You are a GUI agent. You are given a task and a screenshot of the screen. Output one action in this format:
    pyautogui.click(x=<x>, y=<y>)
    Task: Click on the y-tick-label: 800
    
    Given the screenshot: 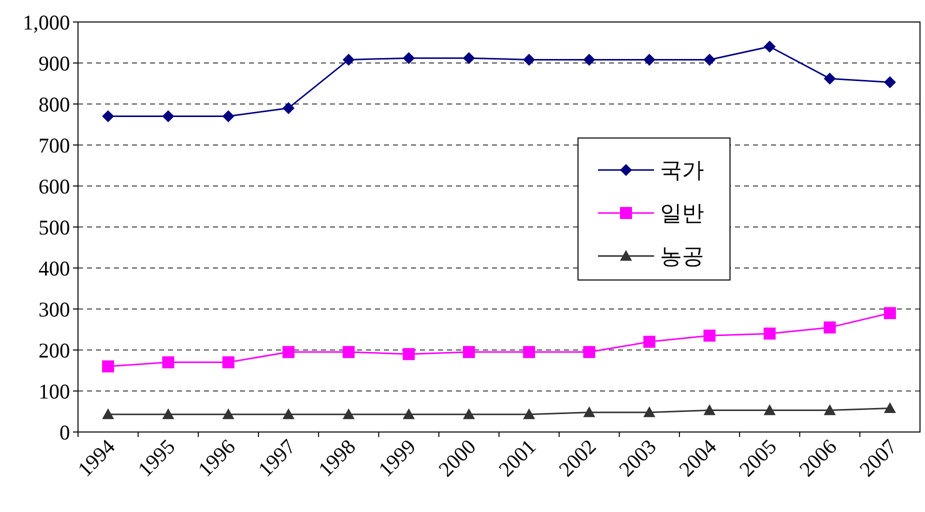 What is the action you would take?
    pyautogui.click(x=54, y=104)
    